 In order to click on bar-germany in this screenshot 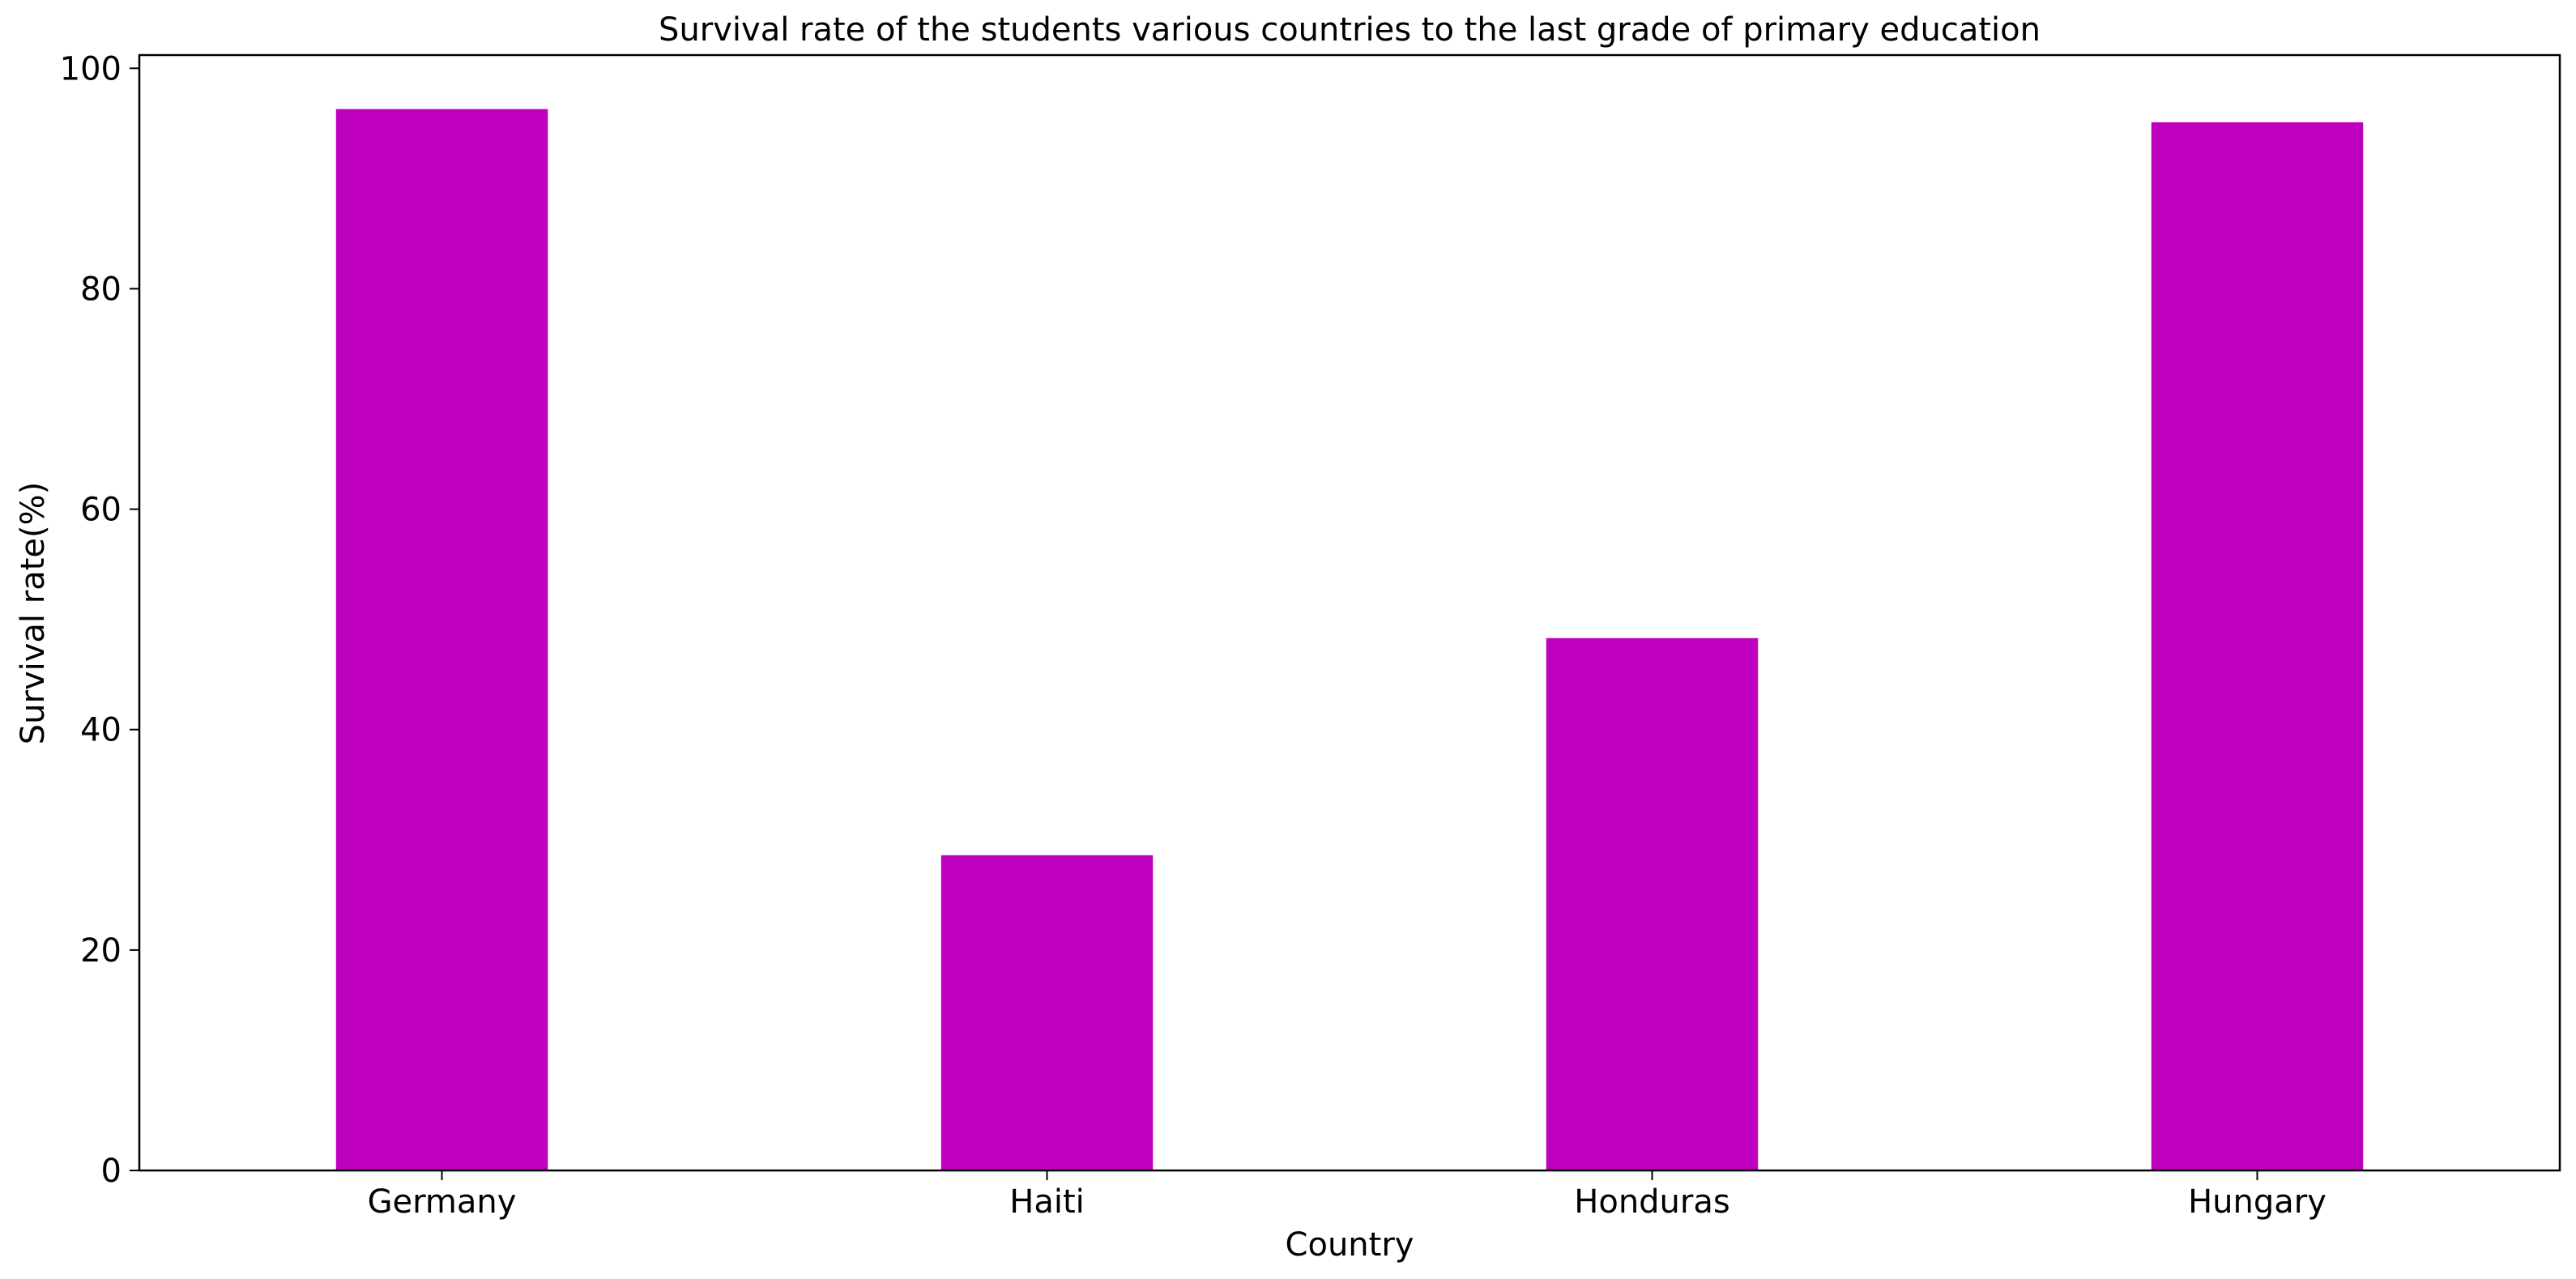, I will do `click(442, 639)`.